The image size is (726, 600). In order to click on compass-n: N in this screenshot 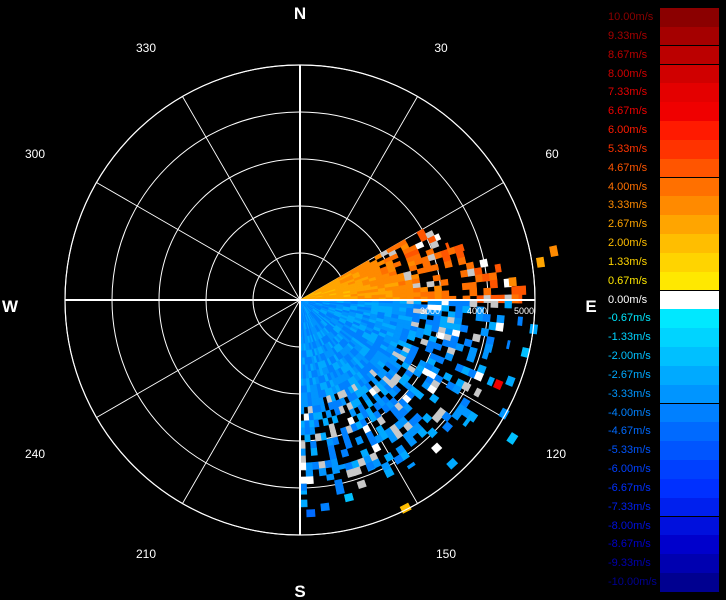, I will do `click(300, 13)`.